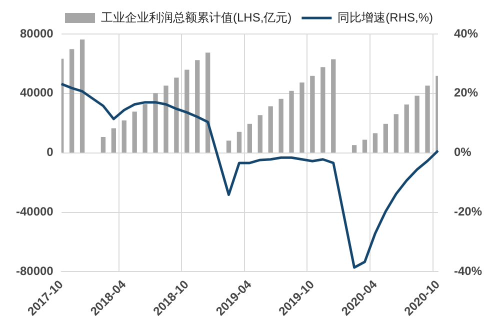 This screenshot has height=327, width=496. I want to click on legend-label: 工业企业利润总额累计值(LHS,亿元), so click(196, 17).